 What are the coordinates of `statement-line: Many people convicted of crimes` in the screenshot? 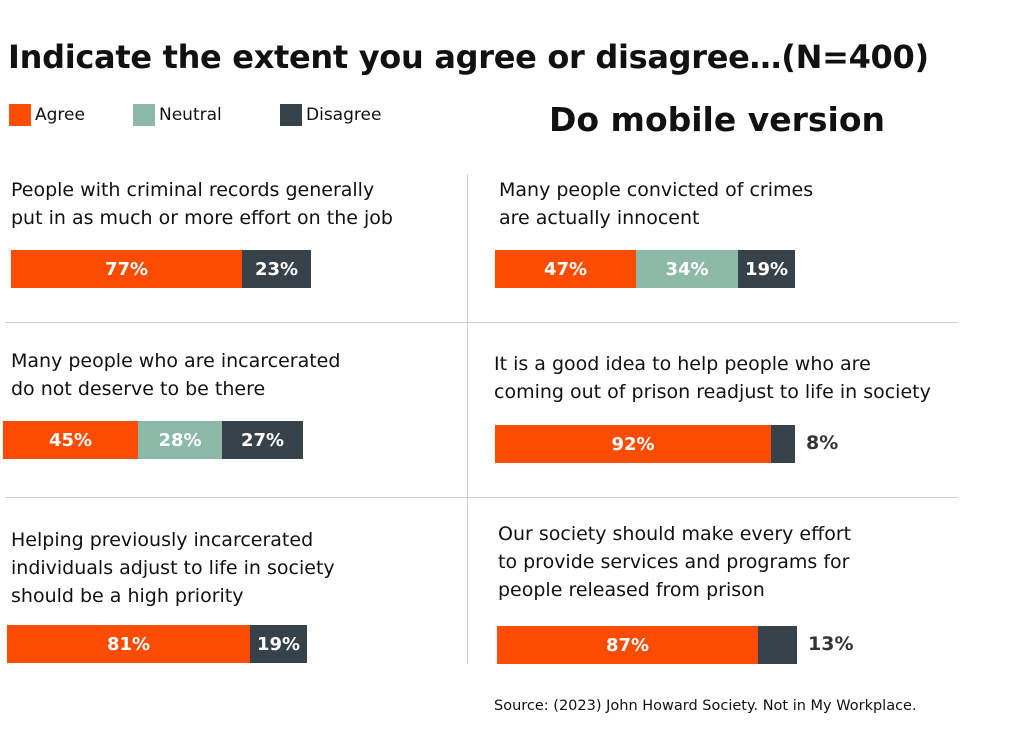 It's located at (656, 190).